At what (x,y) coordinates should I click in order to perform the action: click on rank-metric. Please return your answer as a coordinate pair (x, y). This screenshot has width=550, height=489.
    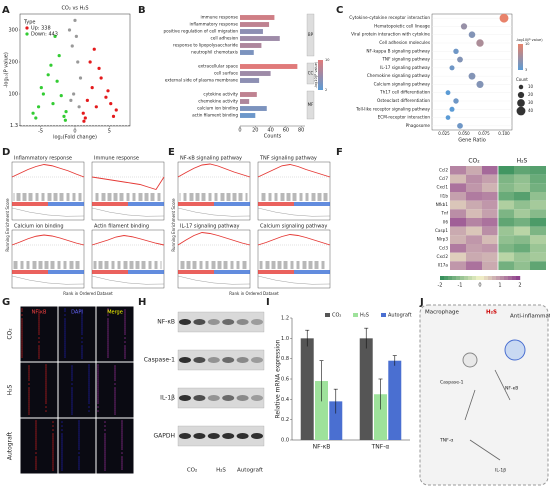
    Looking at the image, I should click on (294, 280).